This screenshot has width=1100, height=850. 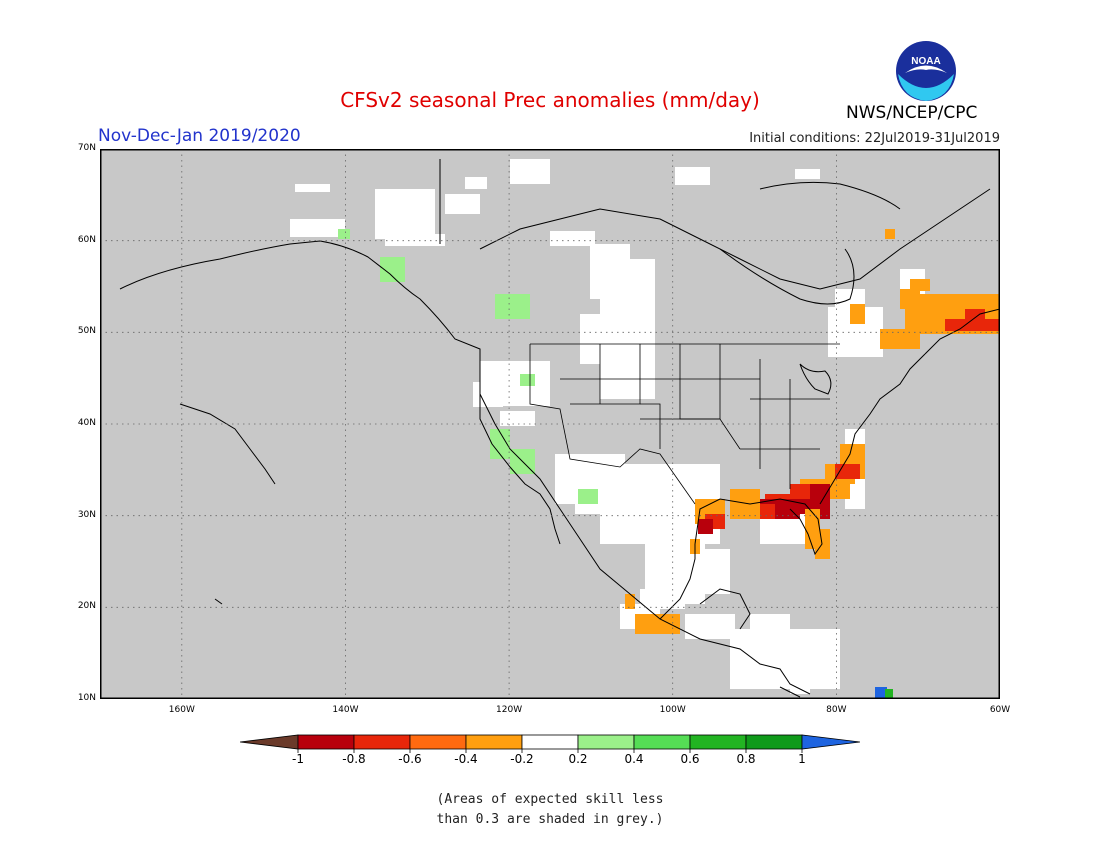 I want to click on forecast-period: Nov-Dec-Jan 2019/2020, so click(x=199, y=136).